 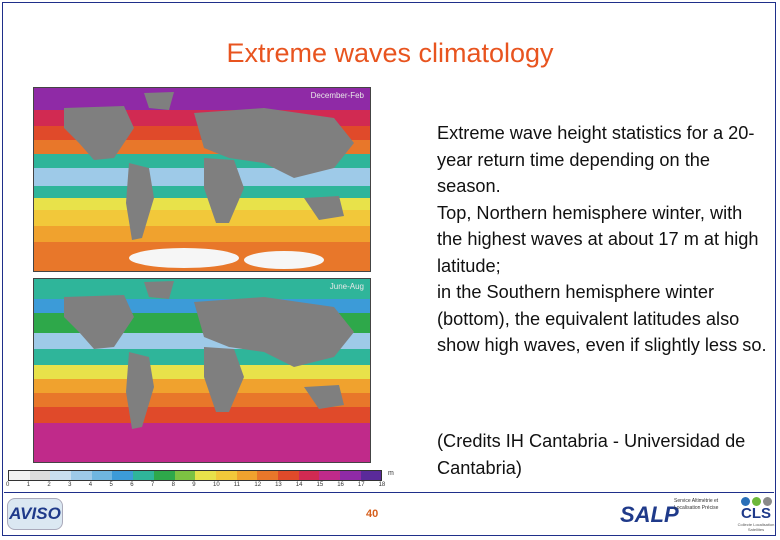 I want to click on wave-map-bottom: June-Aug, so click(x=202, y=370).